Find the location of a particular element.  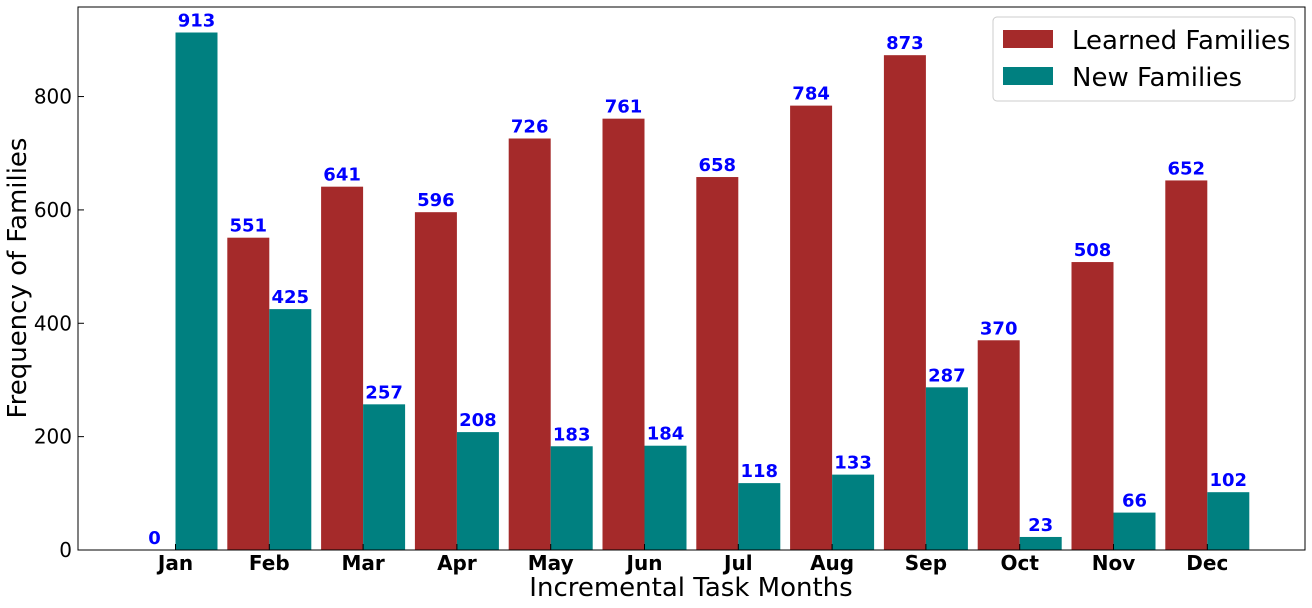

x-tick-label-apr: Apr is located at coordinates (457, 563).